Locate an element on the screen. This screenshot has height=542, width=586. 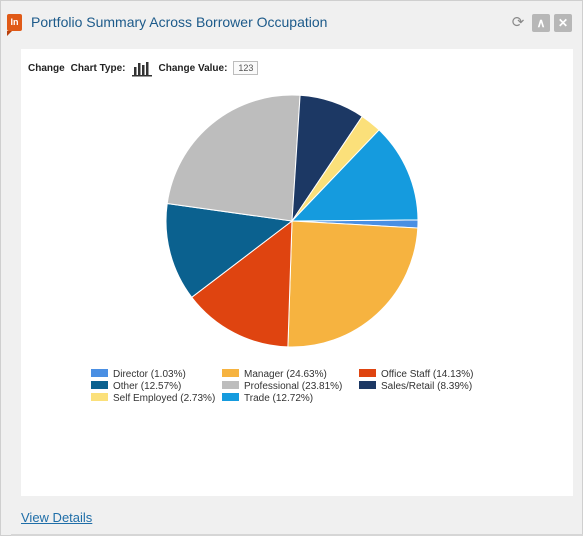
legend-label: Director (1.03%) is located at coordinates (149, 374).